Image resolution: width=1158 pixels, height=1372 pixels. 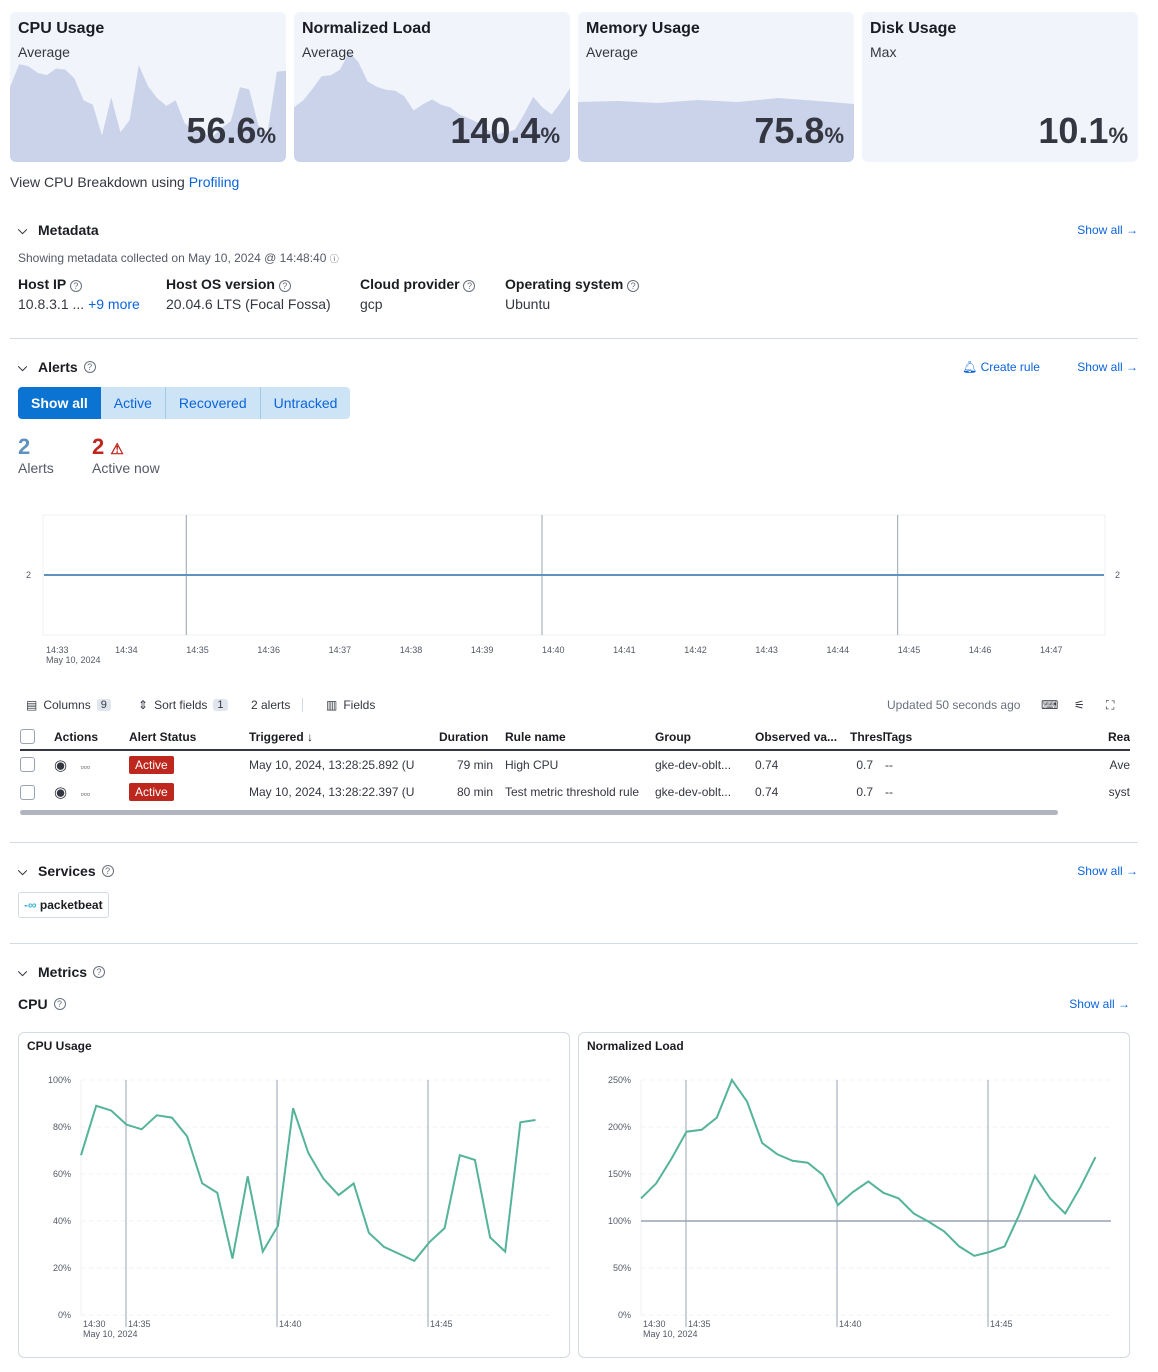 What do you see at coordinates (344, 737) in the screenshot?
I see `col-triggered: Triggered ↓` at bounding box center [344, 737].